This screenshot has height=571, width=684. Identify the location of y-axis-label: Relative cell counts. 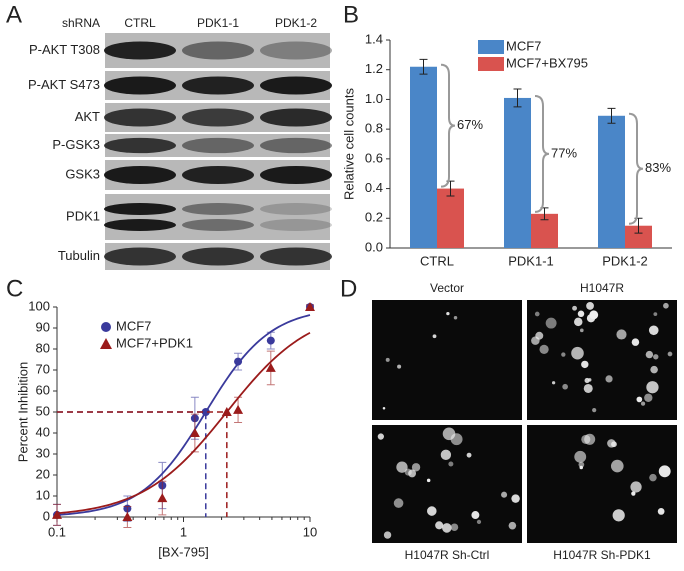
(348, 144).